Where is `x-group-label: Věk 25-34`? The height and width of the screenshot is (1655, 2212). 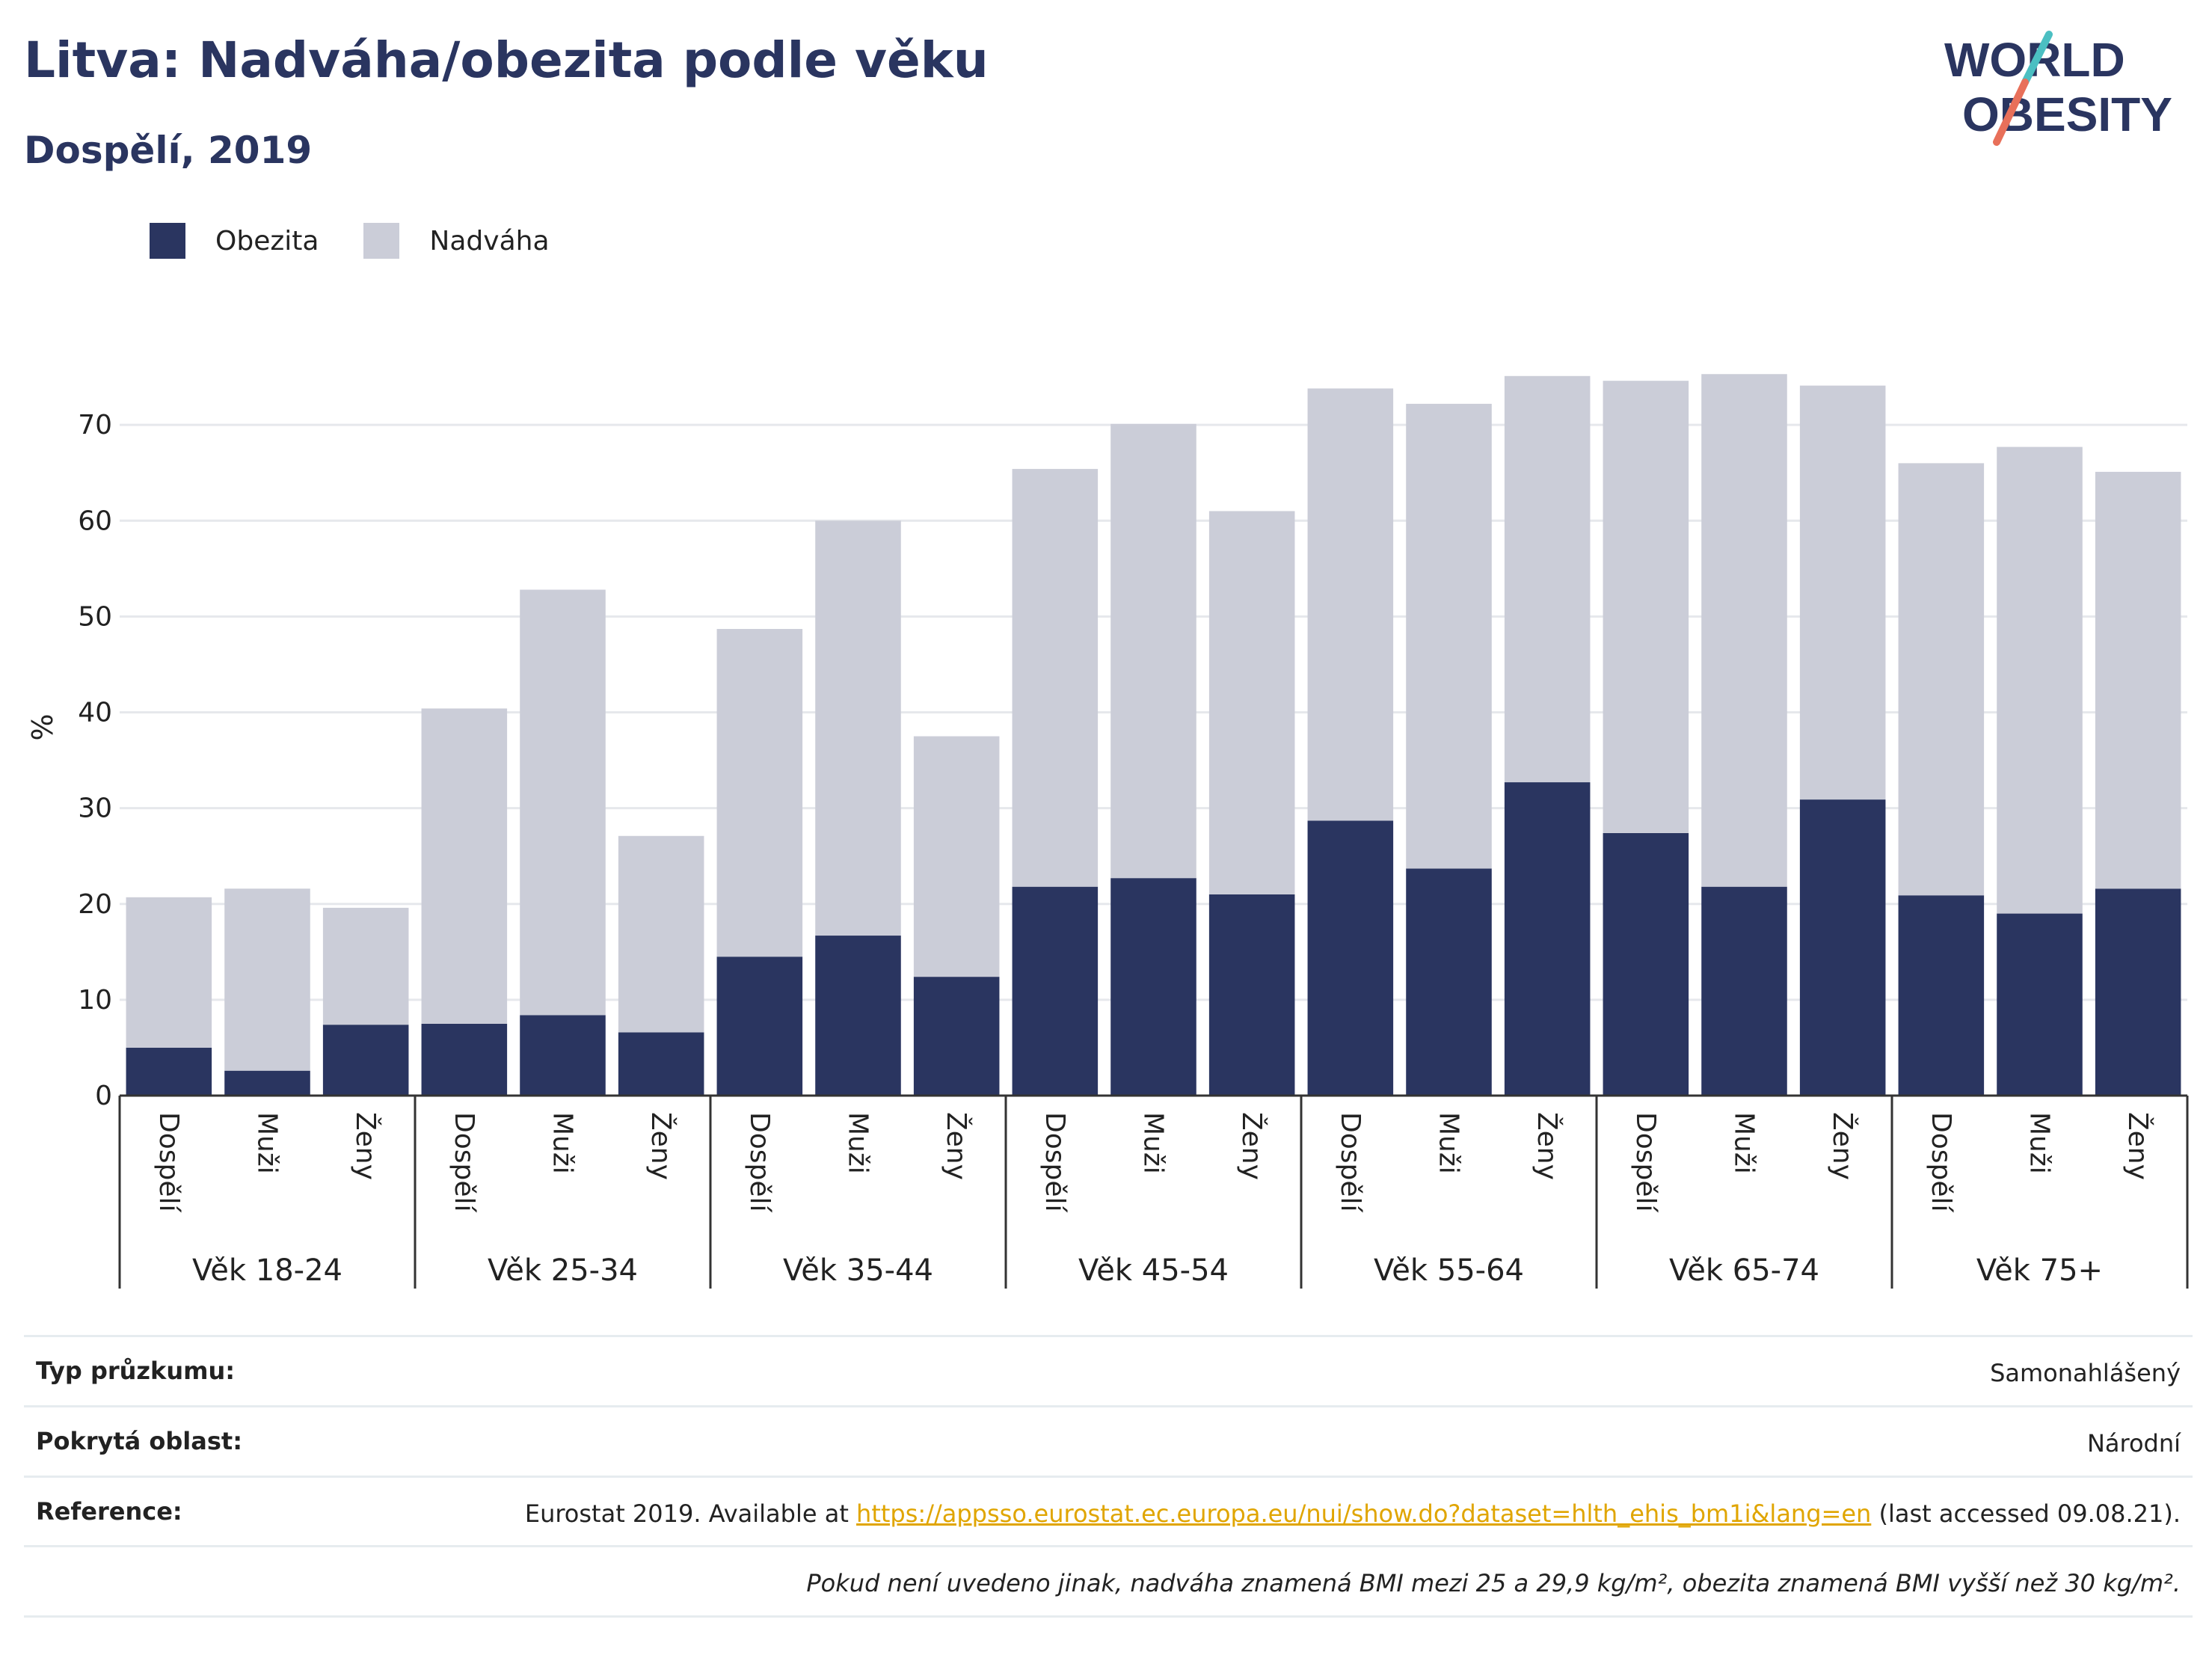
x-group-label: Věk 25-34 is located at coordinates (563, 1270).